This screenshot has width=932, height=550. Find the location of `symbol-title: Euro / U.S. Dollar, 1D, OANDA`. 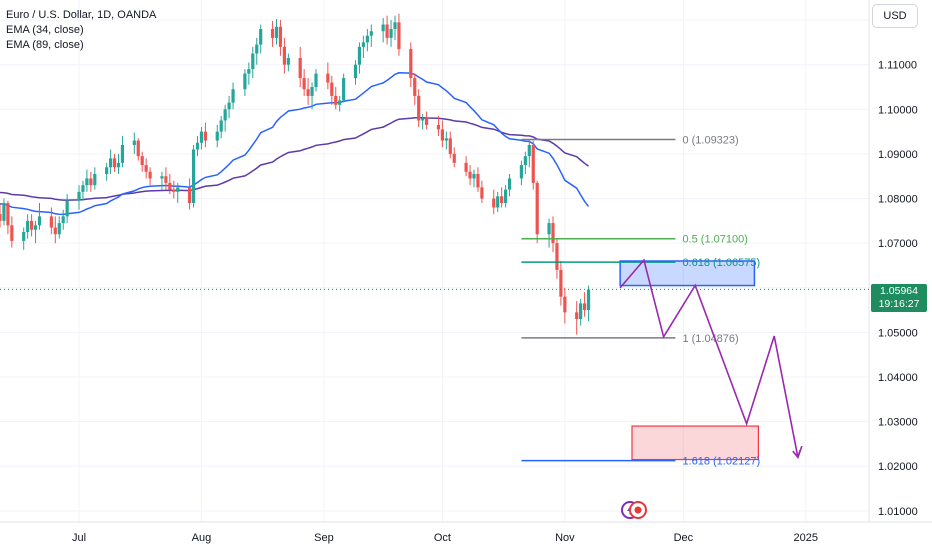

symbol-title: Euro / U.S. Dollar, 1D, OANDA is located at coordinates (81, 15).